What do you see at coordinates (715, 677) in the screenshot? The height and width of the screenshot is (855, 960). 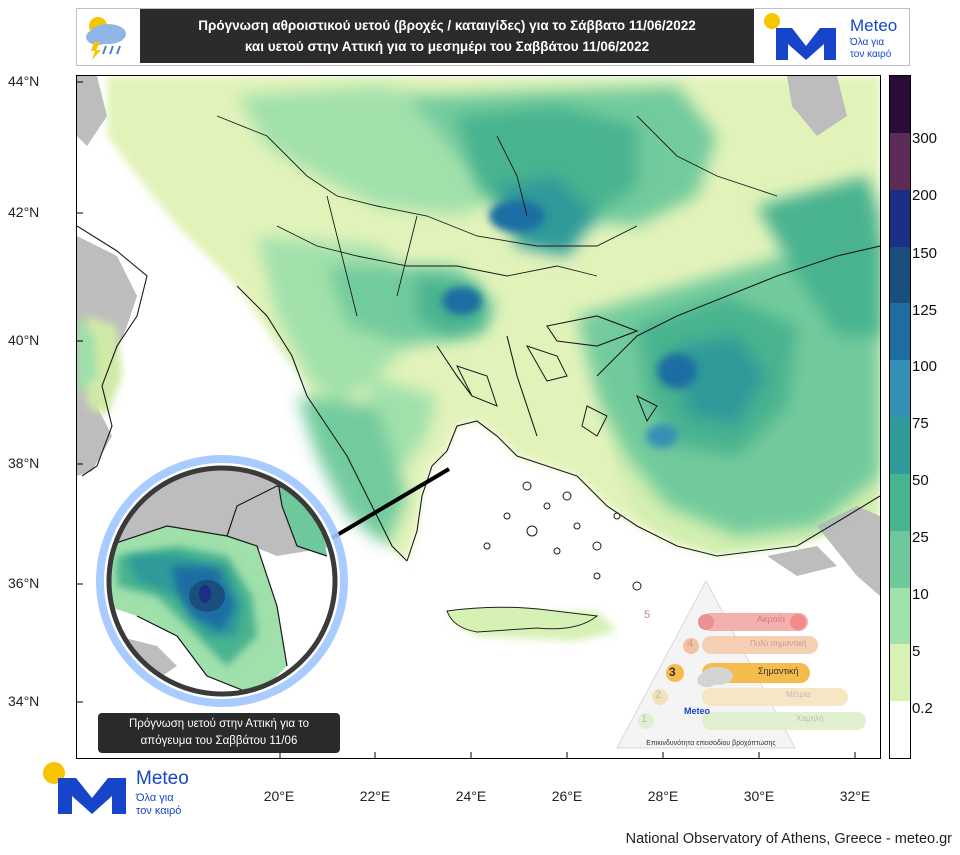 I see `rain-cloud-icon` at bounding box center [715, 677].